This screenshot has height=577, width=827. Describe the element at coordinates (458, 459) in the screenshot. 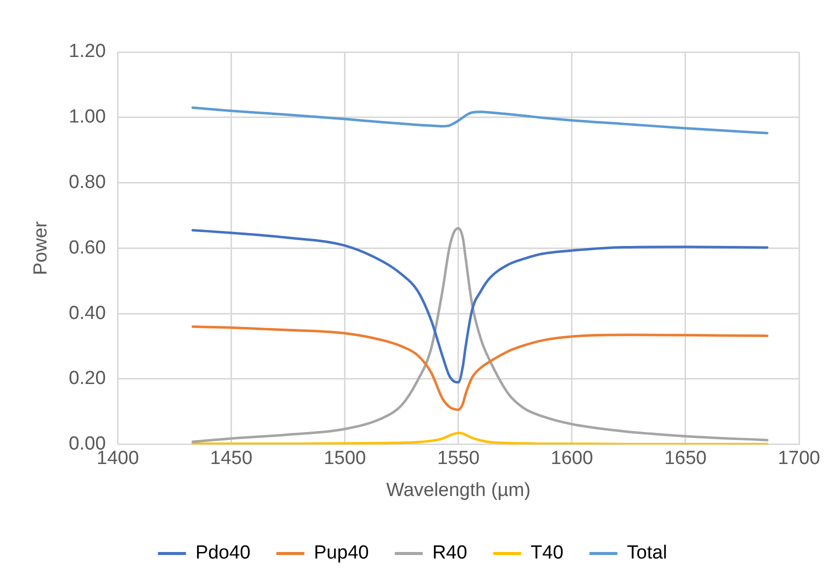

I see `x-tick-label: 1550` at that location.